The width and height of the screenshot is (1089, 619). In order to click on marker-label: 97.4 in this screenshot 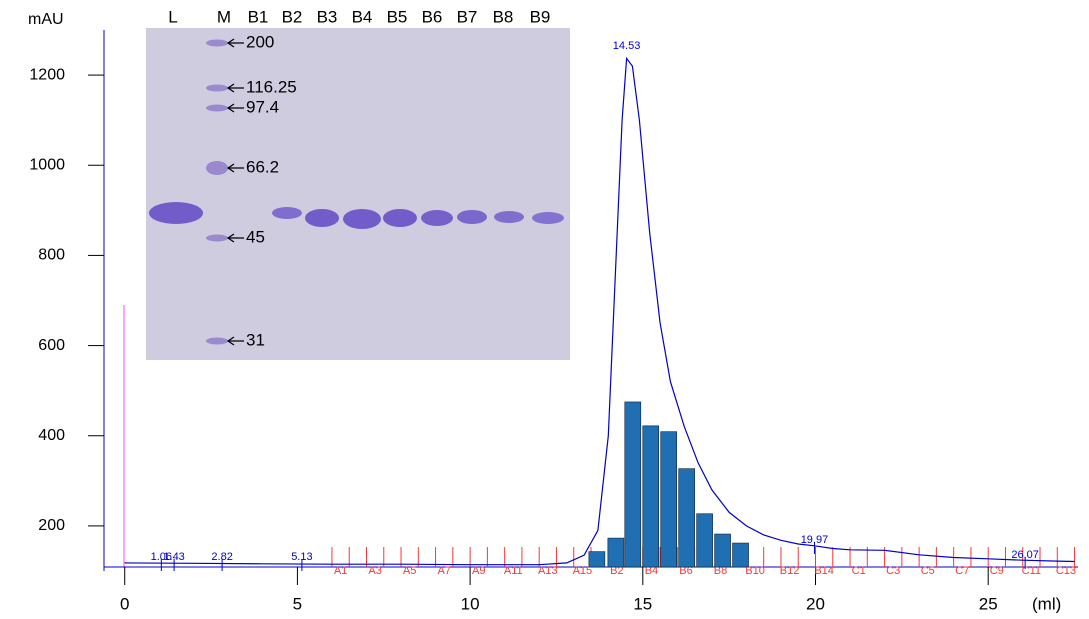, I will do `click(262, 106)`.